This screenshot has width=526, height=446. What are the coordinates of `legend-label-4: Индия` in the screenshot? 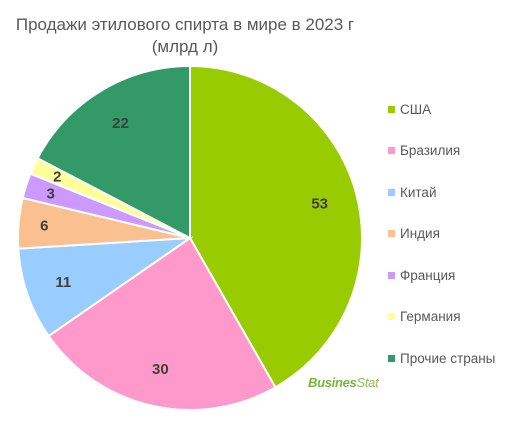 It's located at (420, 234).